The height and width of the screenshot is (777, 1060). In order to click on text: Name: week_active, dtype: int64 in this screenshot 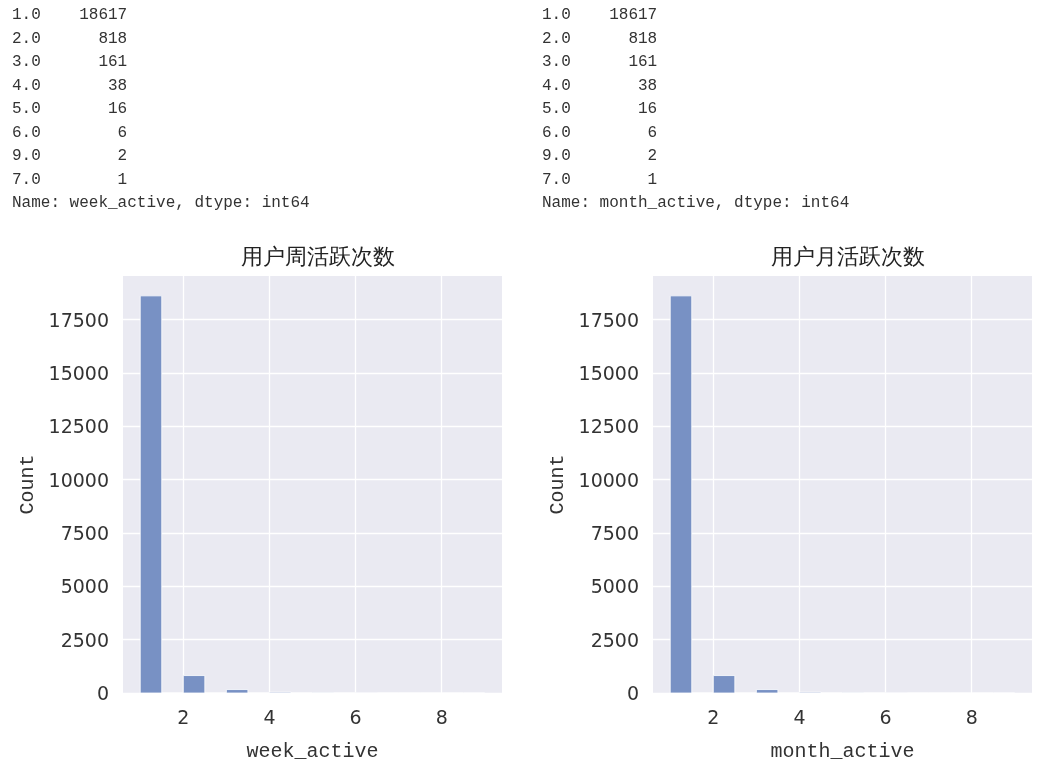, I will do `click(161, 203)`.